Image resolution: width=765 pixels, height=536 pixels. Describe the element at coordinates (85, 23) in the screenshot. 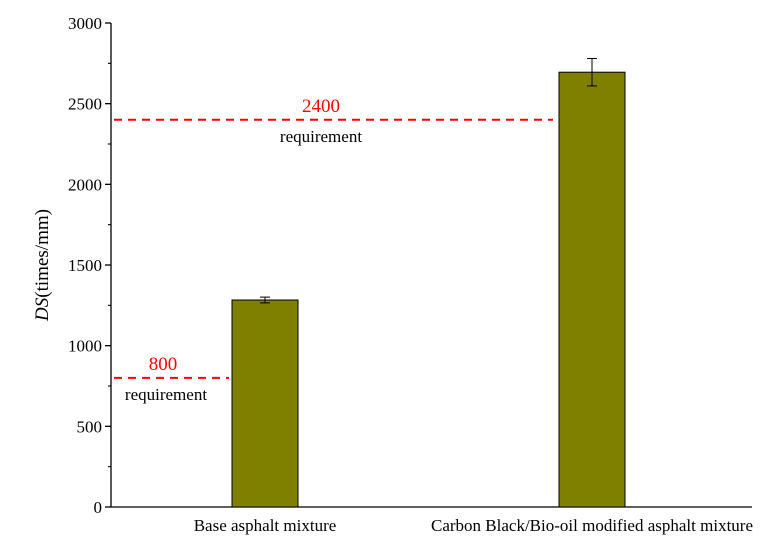

I see `y-tick-label: 3000` at that location.